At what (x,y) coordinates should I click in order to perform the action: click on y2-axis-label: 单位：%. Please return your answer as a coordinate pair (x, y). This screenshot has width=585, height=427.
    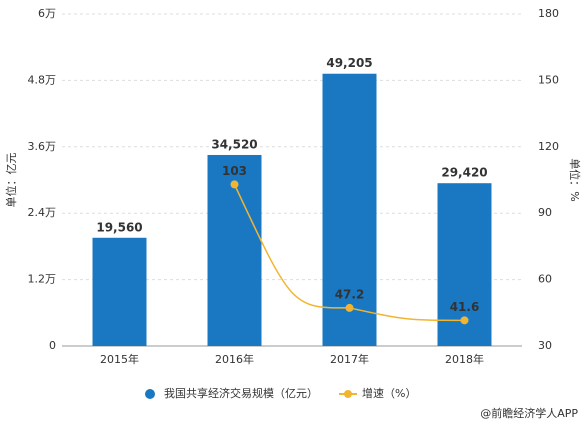
    Looking at the image, I should click on (575, 179).